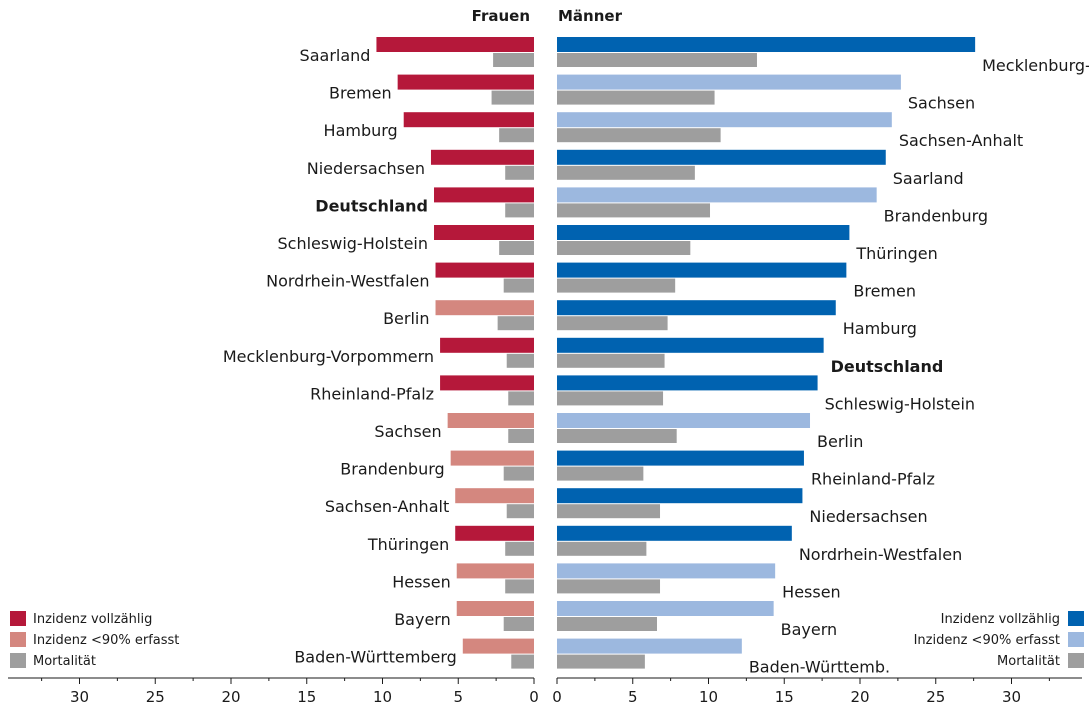 The width and height of the screenshot is (1089, 716). I want to click on women-category-label-deutschland: Deutschland, so click(371, 205).